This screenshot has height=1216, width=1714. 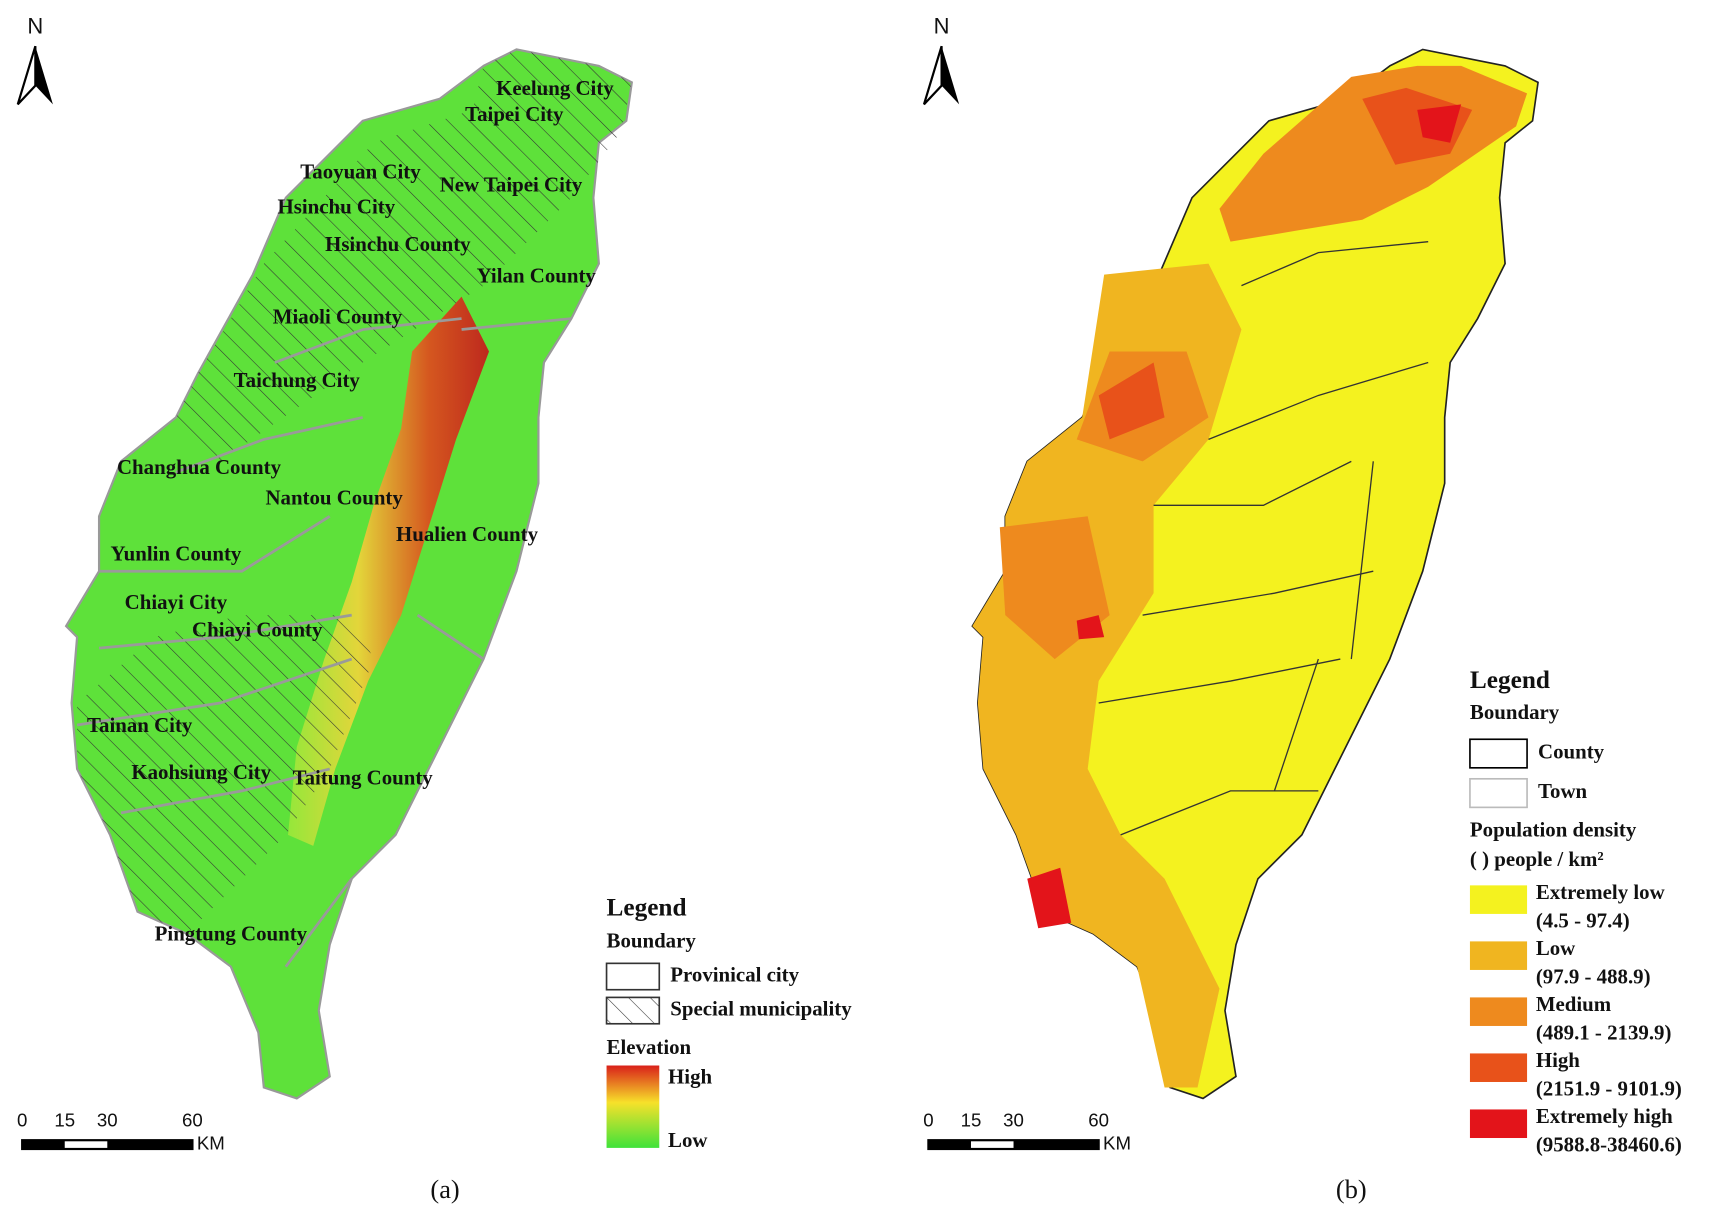 I want to click on place-label: Pingtung County, so click(x=231, y=934).